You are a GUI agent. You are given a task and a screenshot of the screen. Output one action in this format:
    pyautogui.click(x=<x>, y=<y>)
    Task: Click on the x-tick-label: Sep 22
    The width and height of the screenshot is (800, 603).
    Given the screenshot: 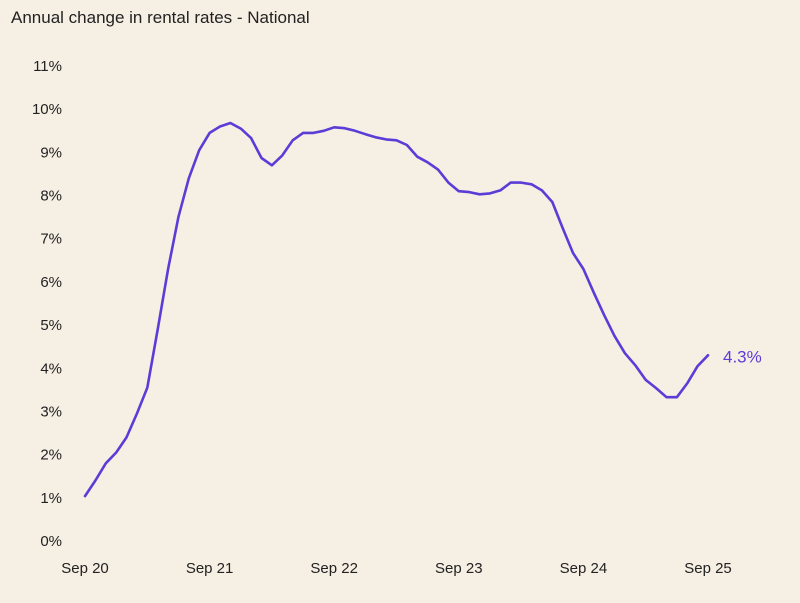 What is the action you would take?
    pyautogui.click(x=334, y=568)
    